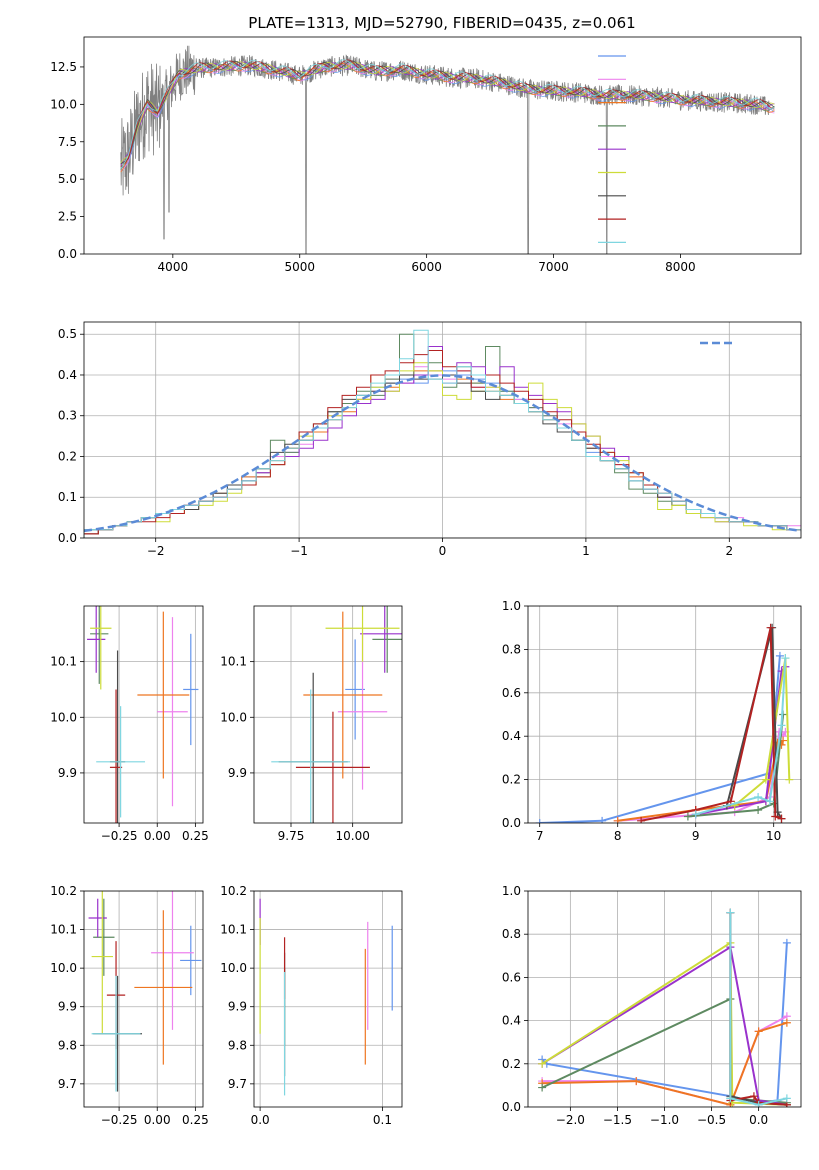 This screenshot has height=1170, width=819. Describe the element at coordinates (173, 267) in the screenshot. I see `x-tick-label: 4000` at that location.